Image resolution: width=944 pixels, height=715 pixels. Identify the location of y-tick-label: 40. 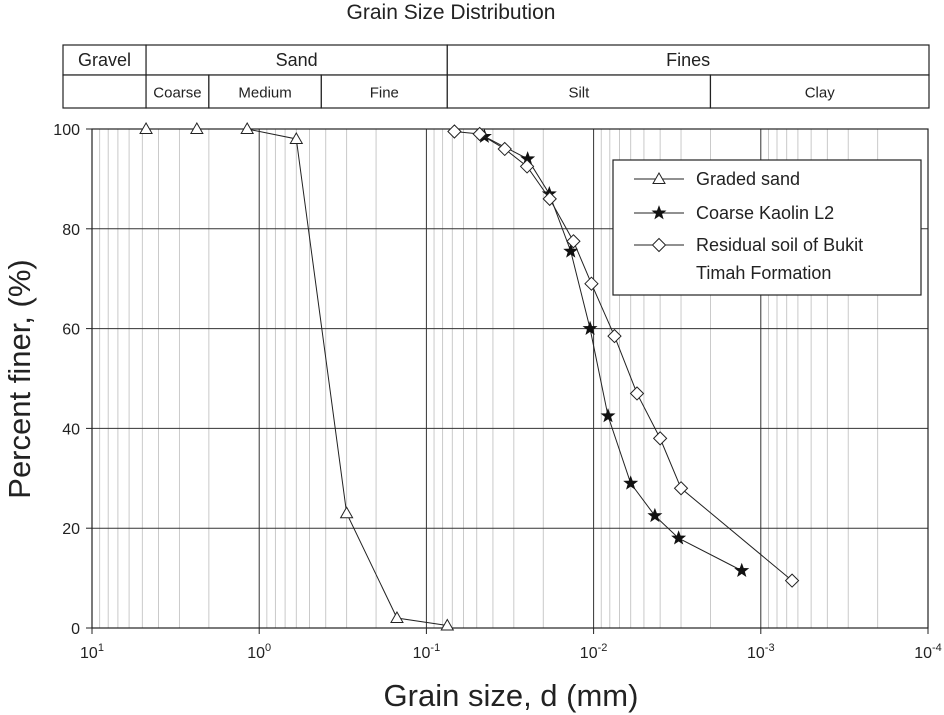
(71, 429).